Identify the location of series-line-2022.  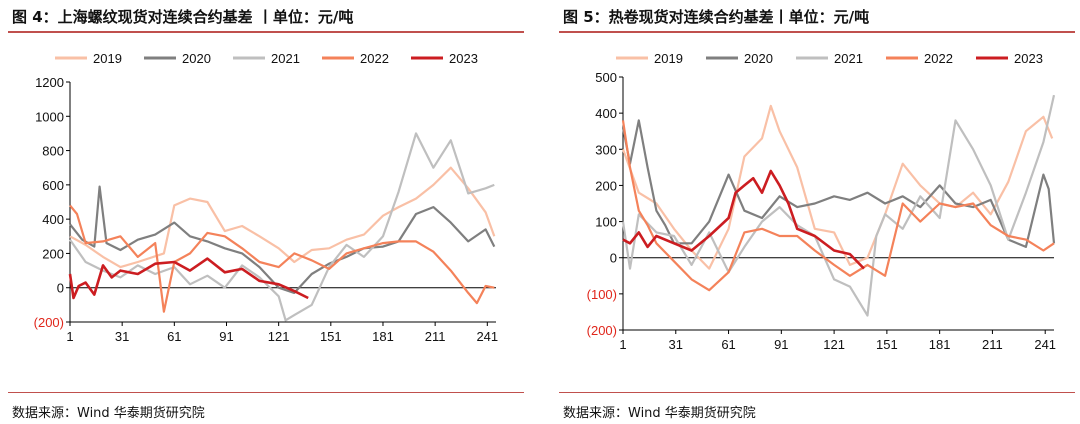
(282, 258).